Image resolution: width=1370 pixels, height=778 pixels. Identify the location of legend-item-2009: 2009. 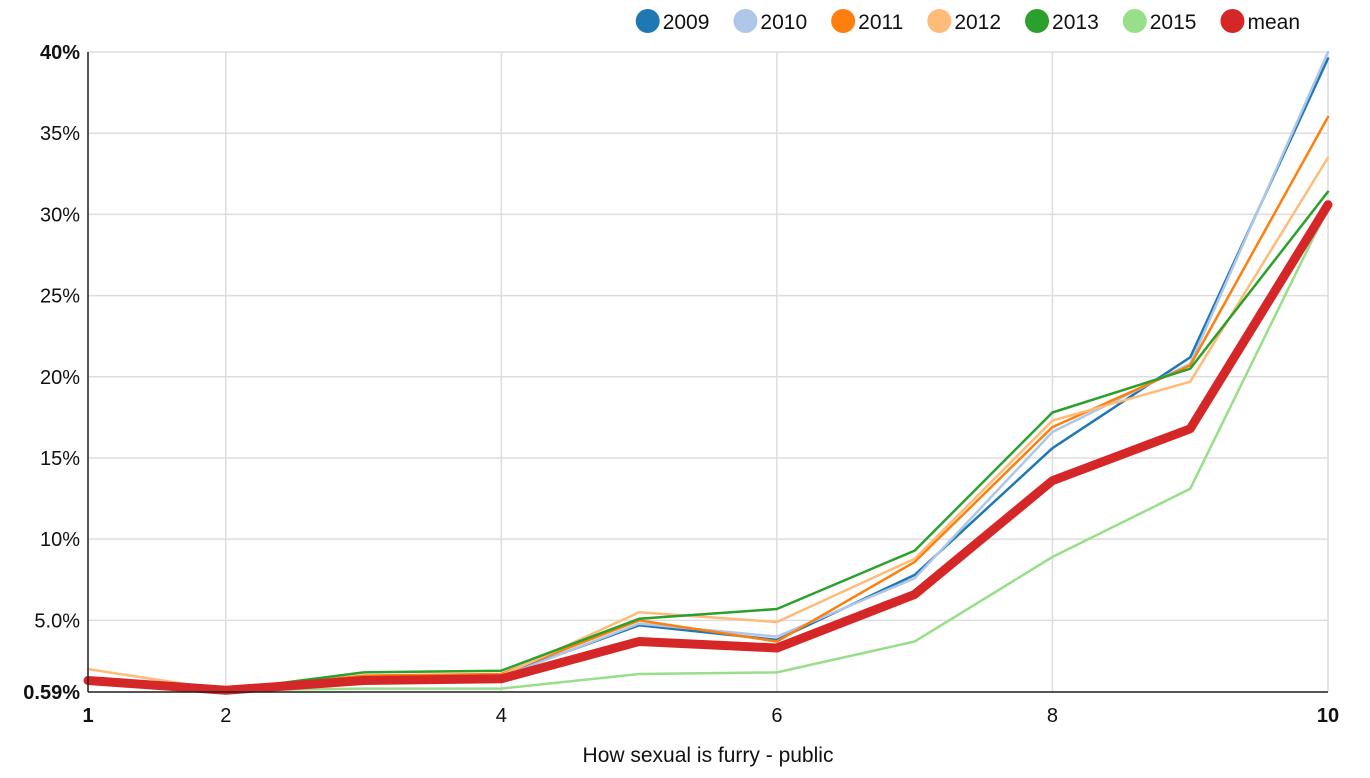
(672, 21).